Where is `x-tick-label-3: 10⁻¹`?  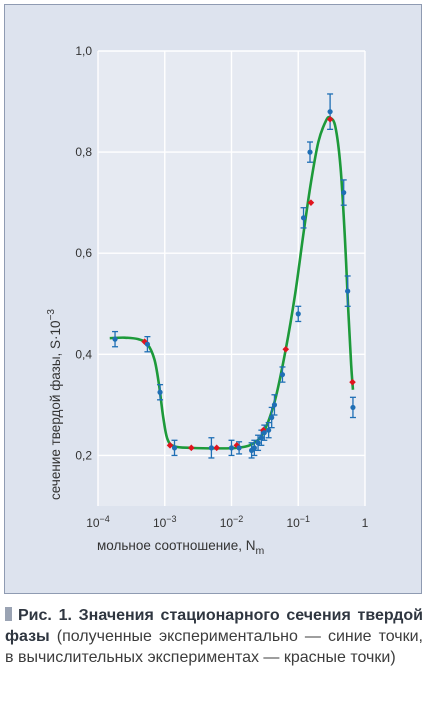
x-tick-label-3: 10⁻¹ is located at coordinates (298, 522).